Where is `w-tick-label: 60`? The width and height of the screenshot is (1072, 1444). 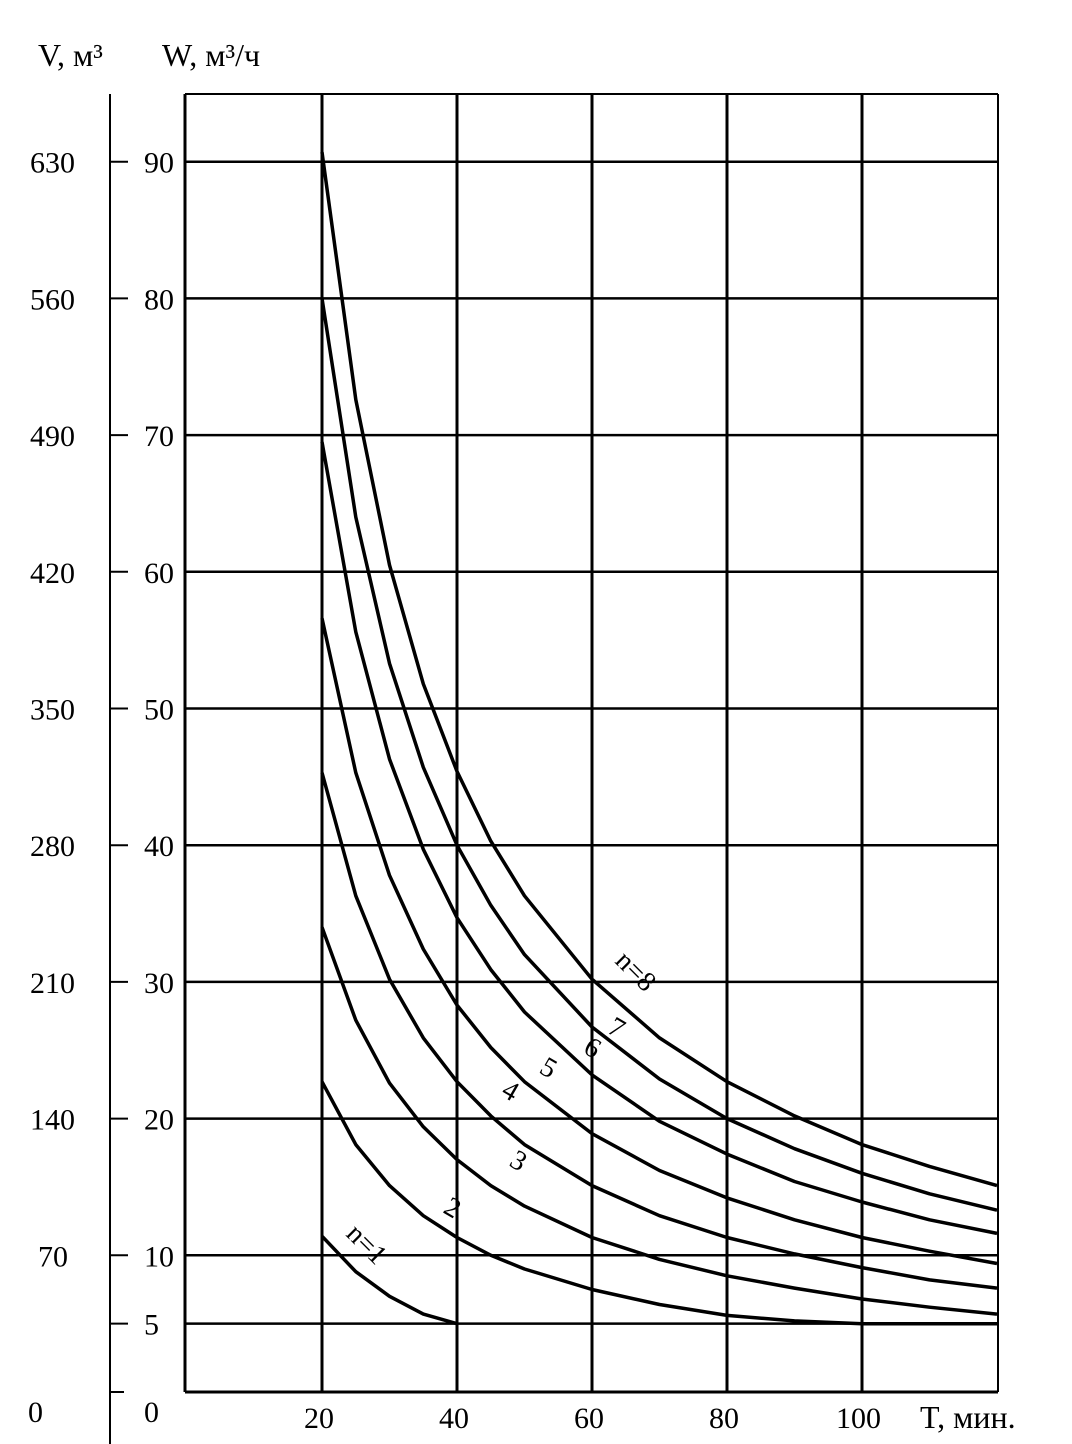
w-tick-label: 60 is located at coordinates (159, 573).